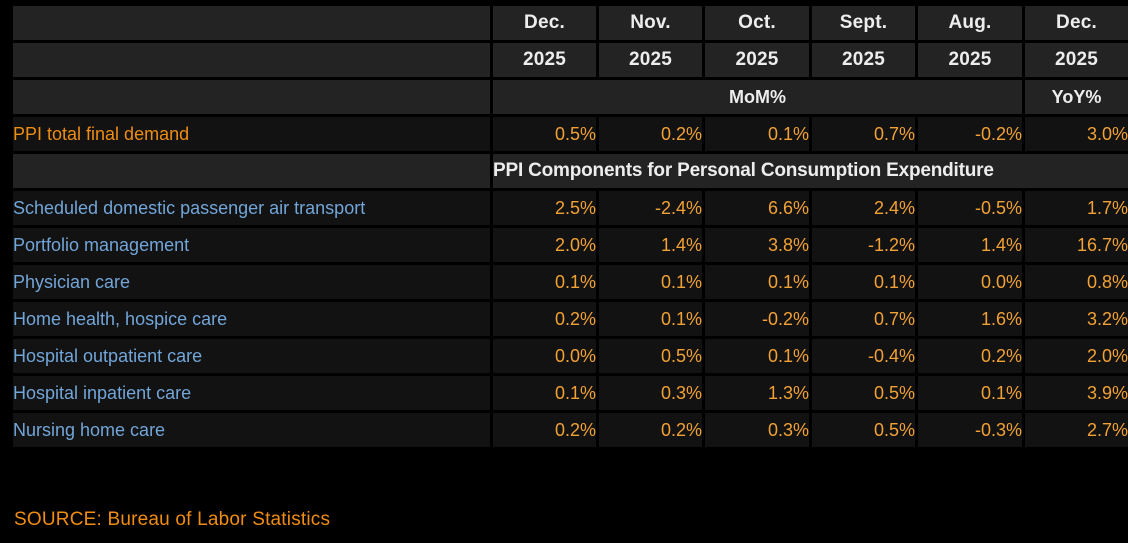 The height and width of the screenshot is (543, 1128). Describe the element at coordinates (650, 208) in the screenshot. I see `value-cell: -2.4%` at that location.